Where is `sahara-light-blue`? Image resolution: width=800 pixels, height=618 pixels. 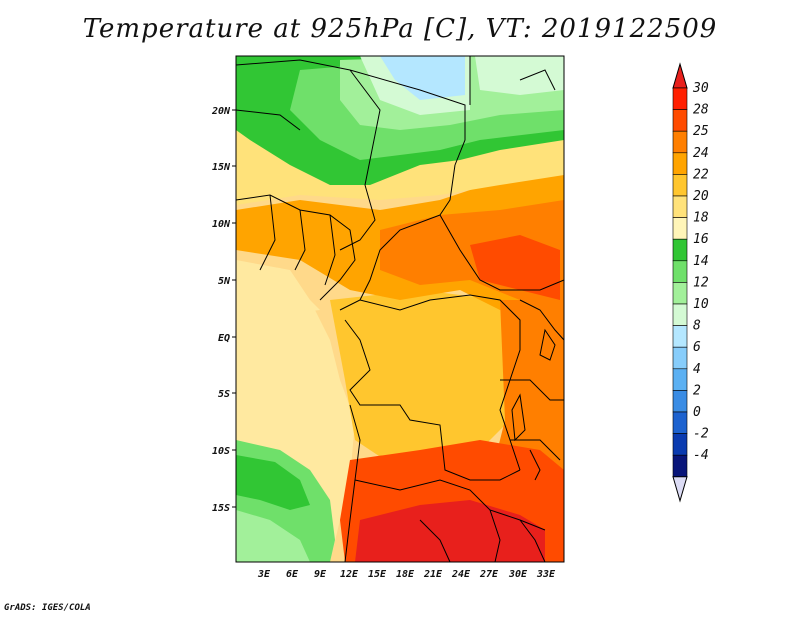
sahara-light-blue is located at coordinates (422, 78).